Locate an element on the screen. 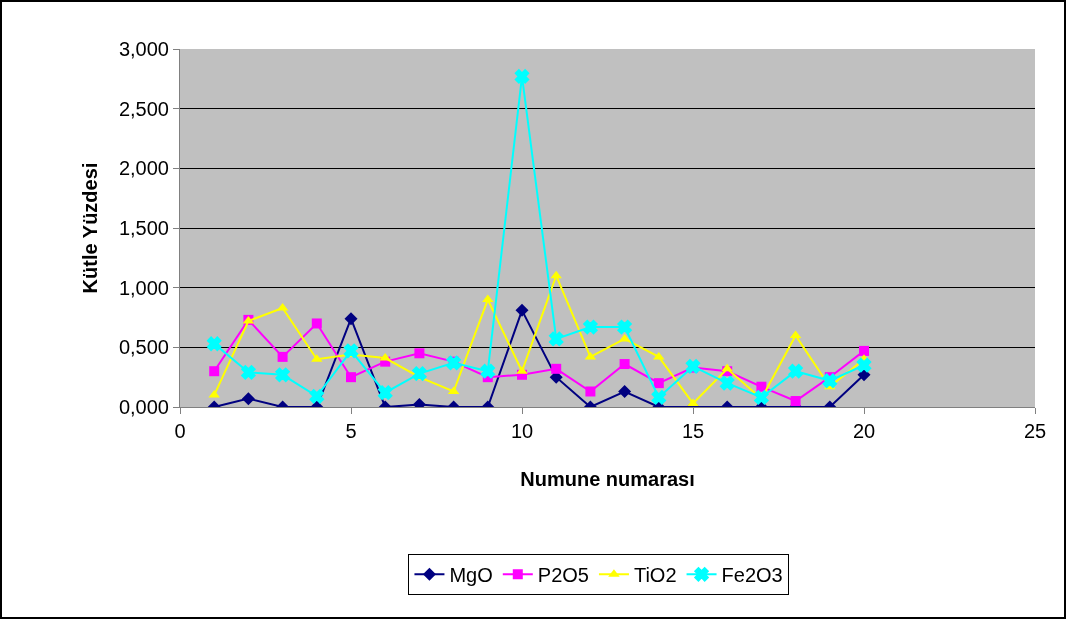  y-axis-title: Kütle Yüzdesi is located at coordinates (90, 228).